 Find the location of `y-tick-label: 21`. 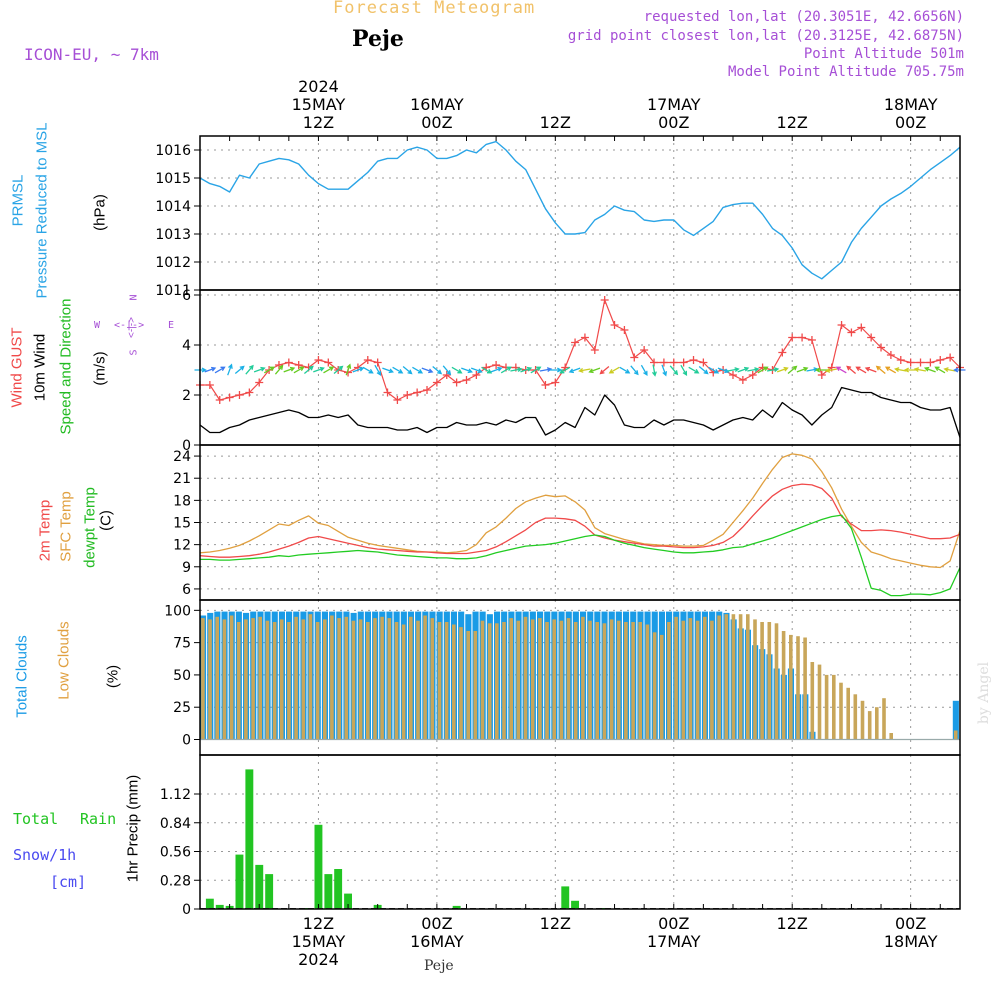

y-tick-label: 21 is located at coordinates (182, 479).